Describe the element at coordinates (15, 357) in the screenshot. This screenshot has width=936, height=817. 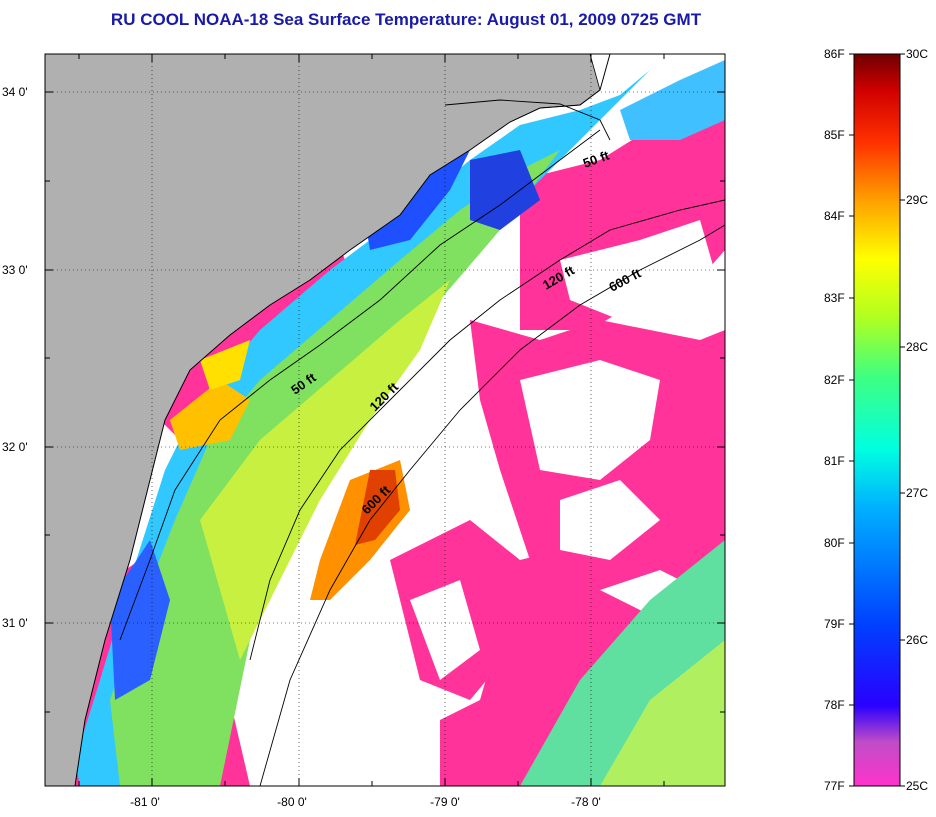
I see `latitude-labels: 34 0' 33 0' 32 0' 31 0'` at that location.